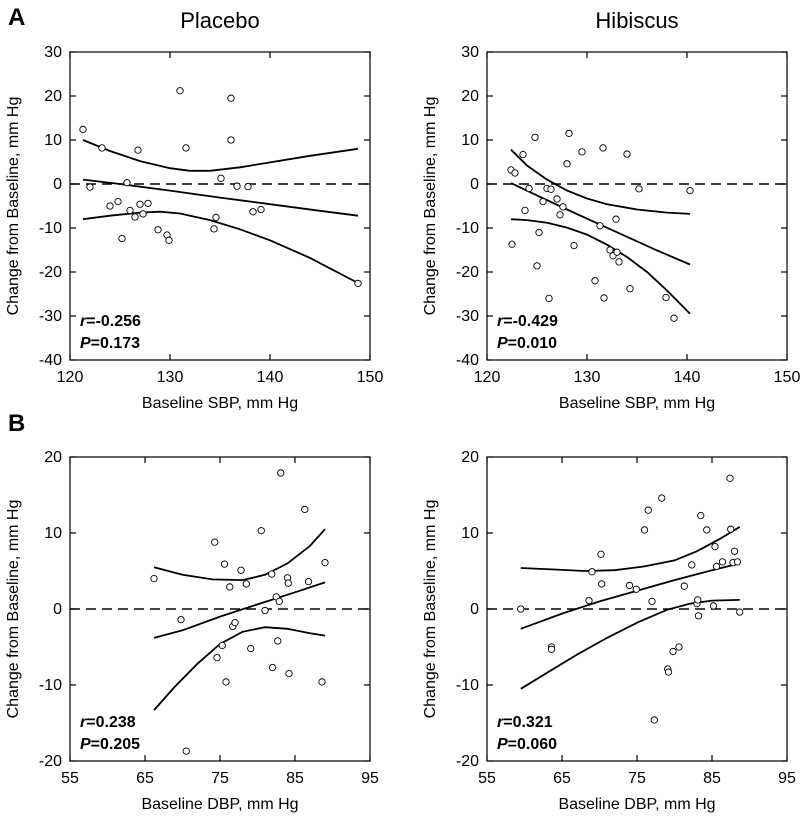 Image resolution: width=803 pixels, height=817 pixels. I want to click on y-tick-label: 30, so click(470, 52).